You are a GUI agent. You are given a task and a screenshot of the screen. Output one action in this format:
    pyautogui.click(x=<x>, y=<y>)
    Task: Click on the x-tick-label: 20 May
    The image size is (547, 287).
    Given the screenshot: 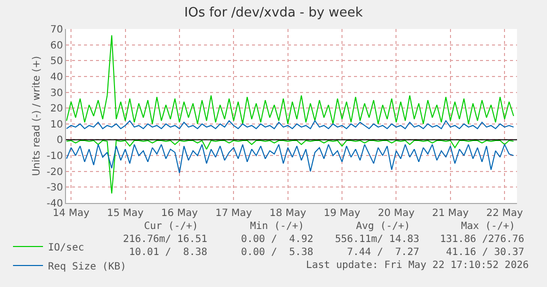 What is the action you would take?
    pyautogui.click(x=396, y=213)
    